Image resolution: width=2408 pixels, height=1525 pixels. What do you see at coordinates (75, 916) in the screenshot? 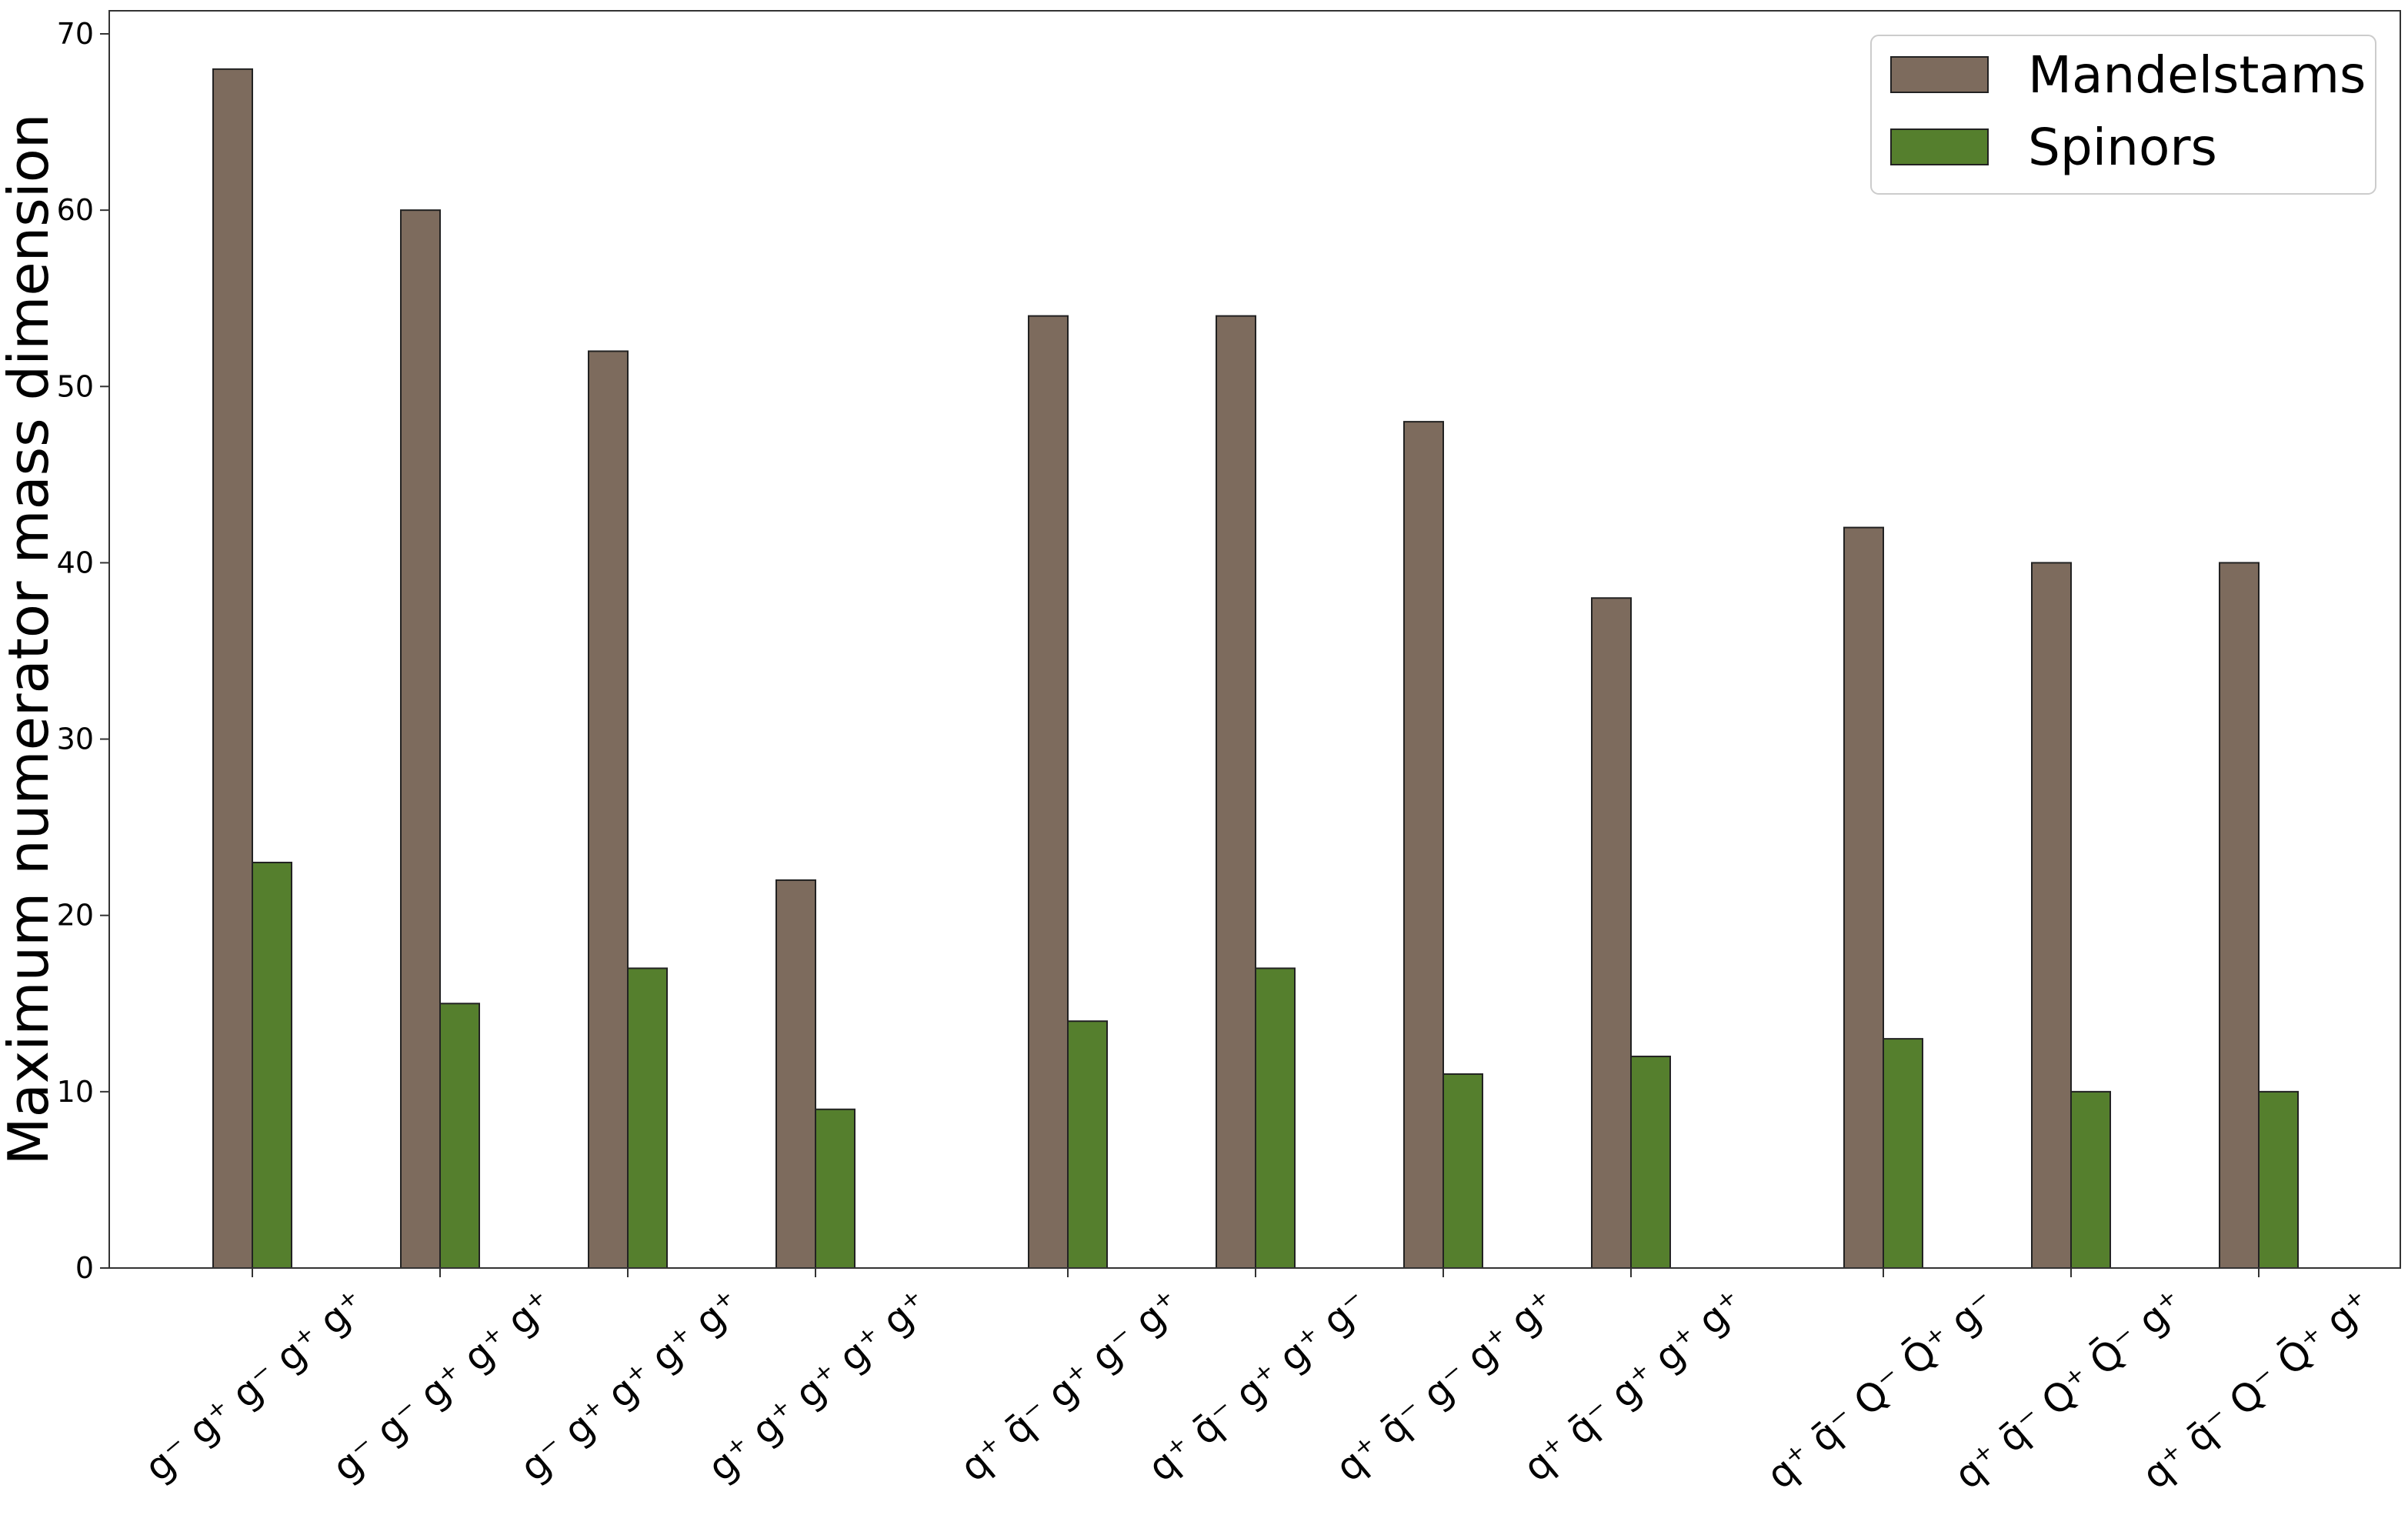
I see `y-tick-label-20: 20` at bounding box center [75, 916].